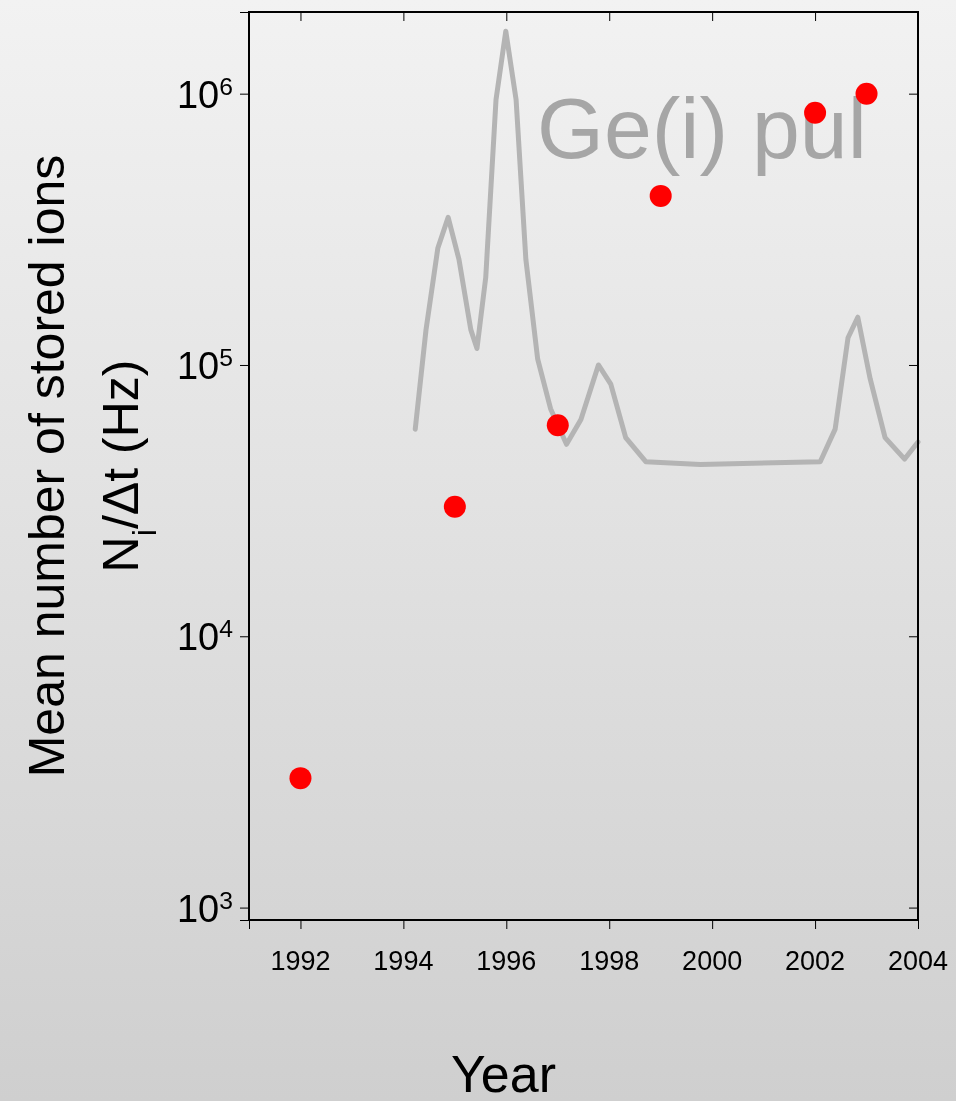  What do you see at coordinates (815, 961) in the screenshot?
I see `x-tick-label: 2002` at bounding box center [815, 961].